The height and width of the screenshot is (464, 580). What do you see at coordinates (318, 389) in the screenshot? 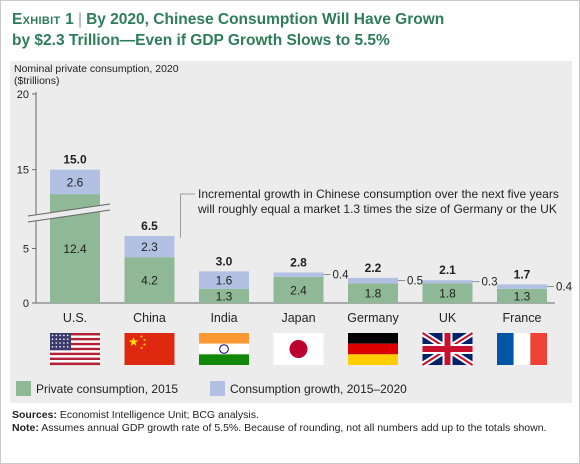
I see `legend-label-growth: Consumption growth, 2015–2020` at bounding box center [318, 389].